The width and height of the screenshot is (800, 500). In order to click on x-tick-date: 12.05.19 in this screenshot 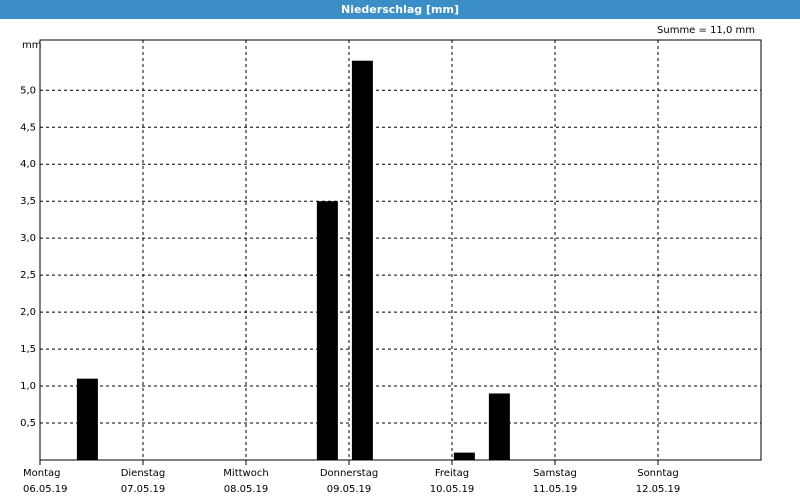, I will do `click(658, 489)`.